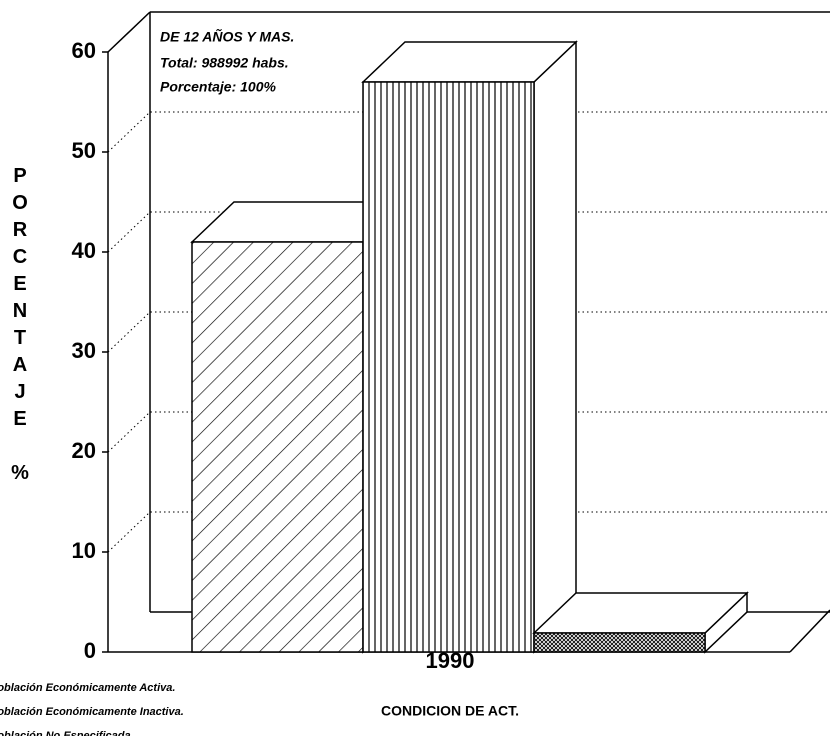  Describe the element at coordinates (129, 32) in the screenshot. I see `back-wall-top` at that location.